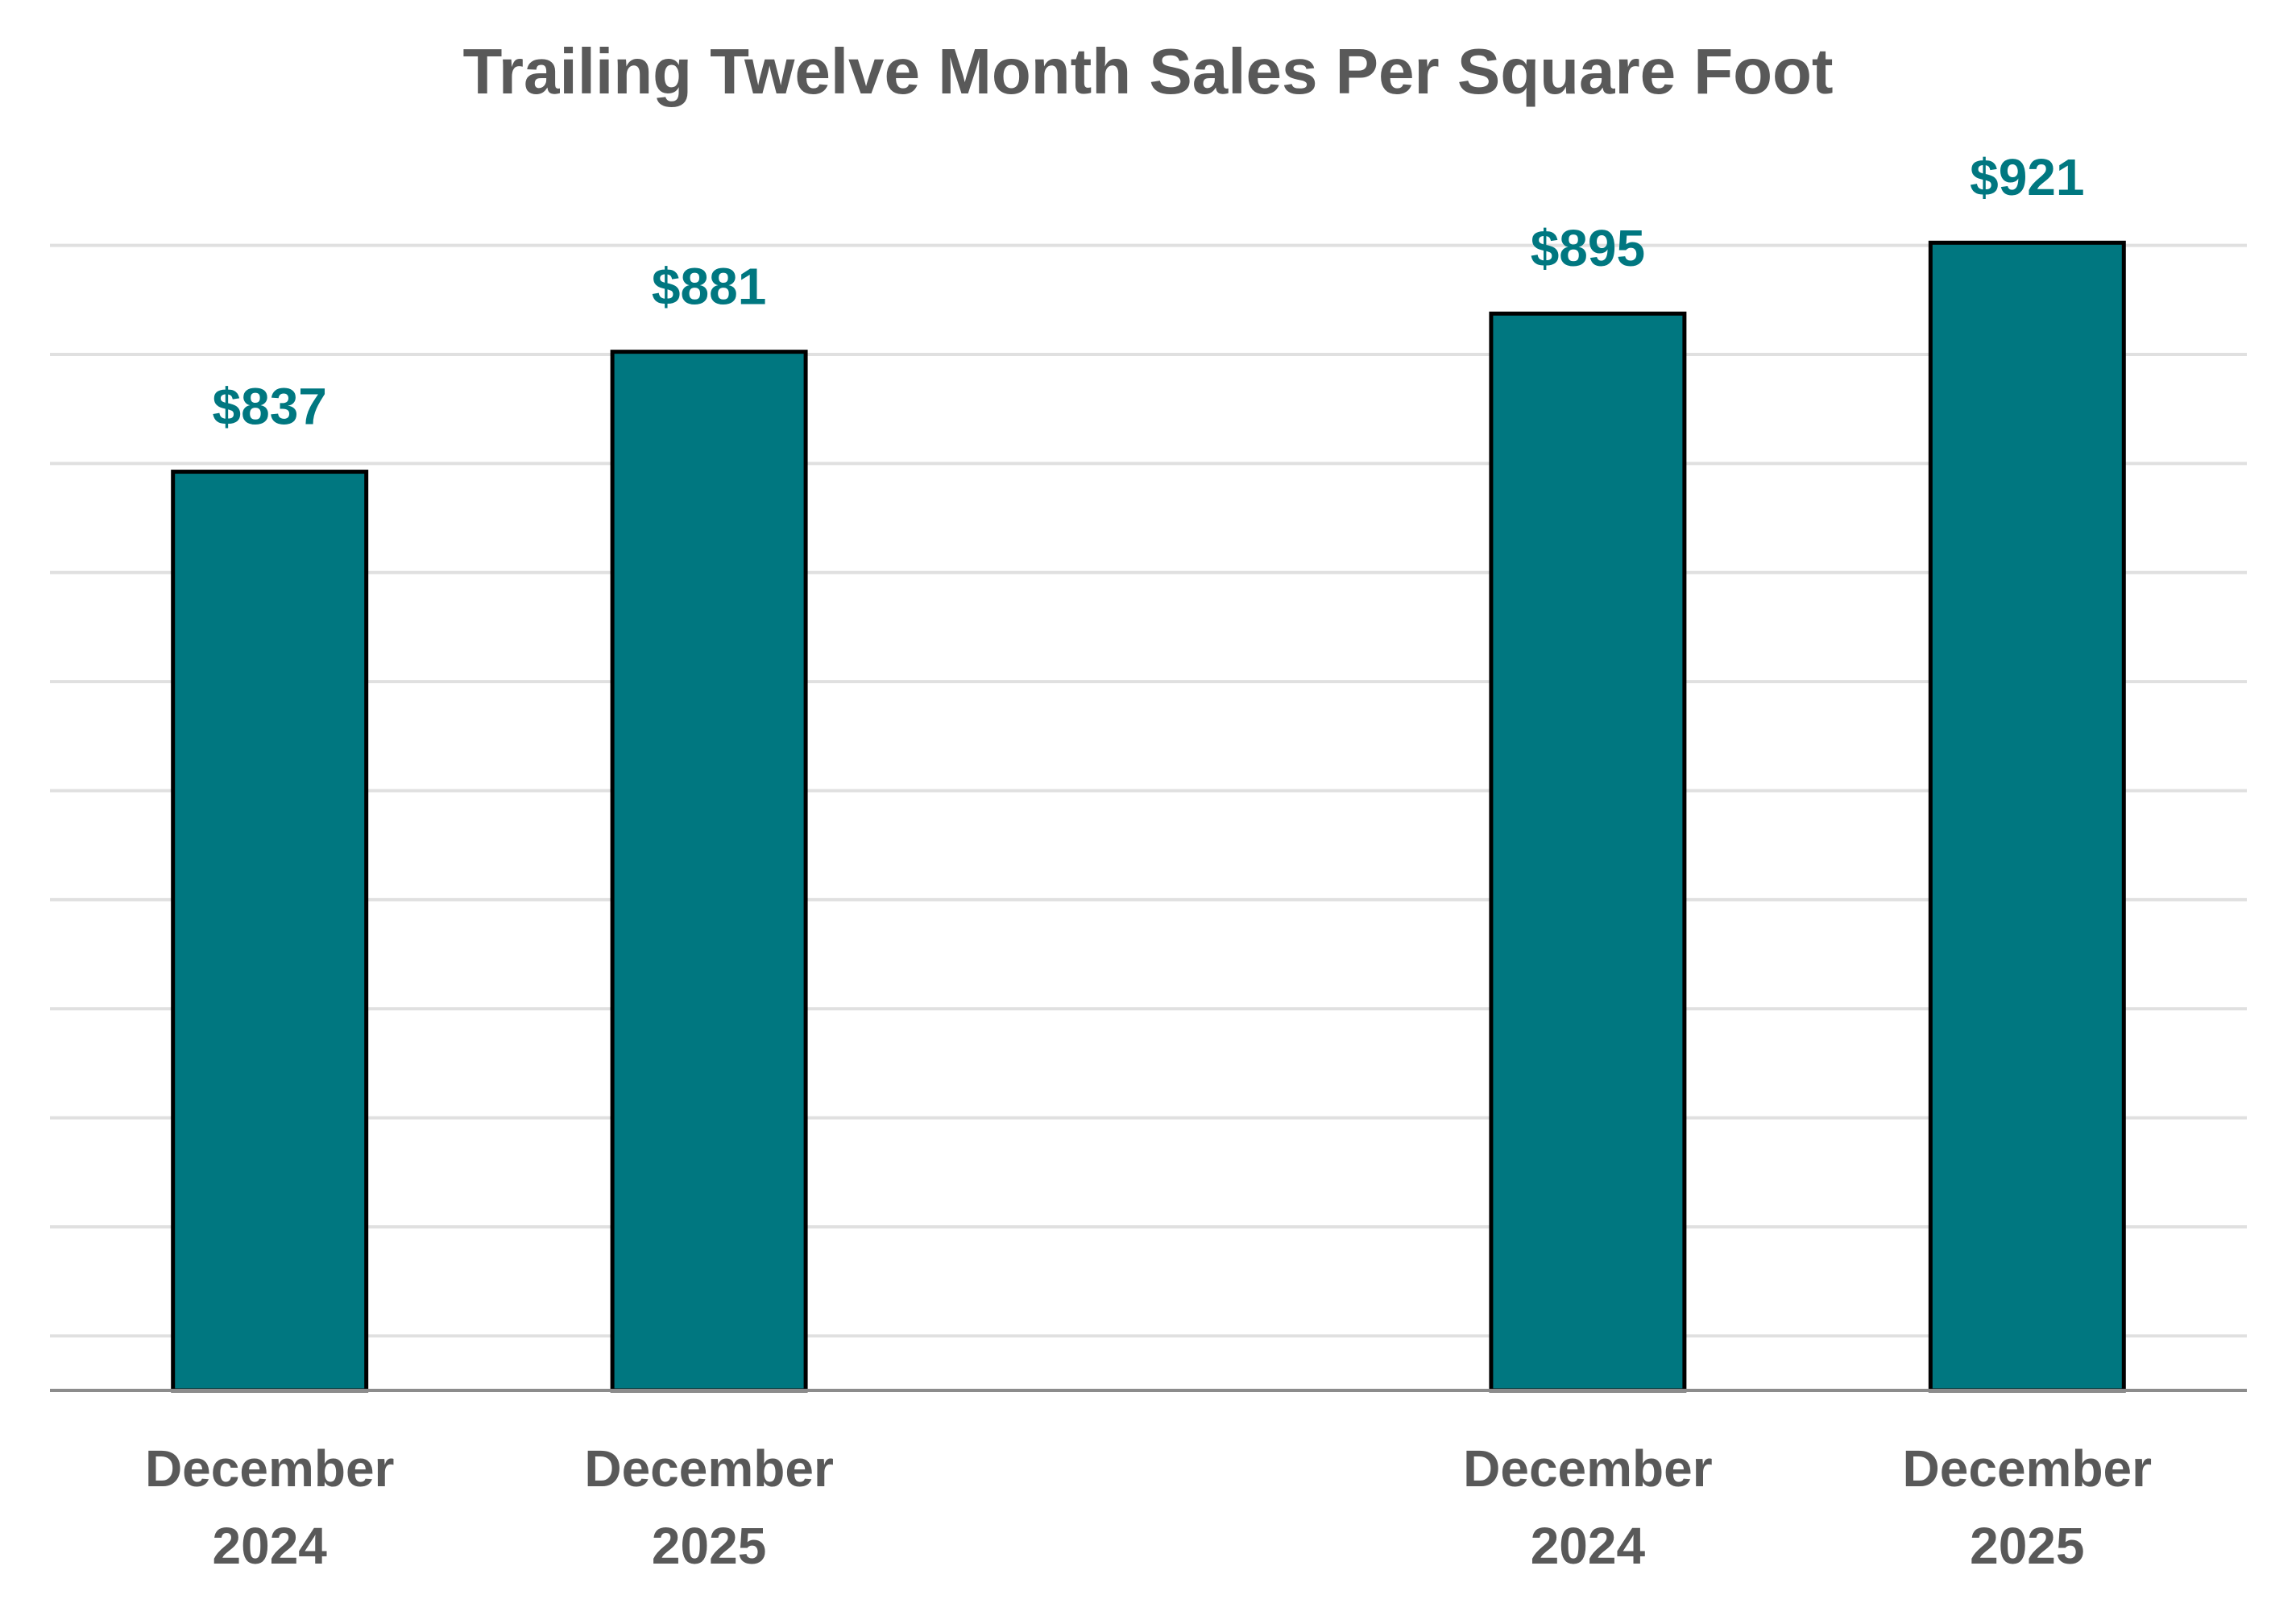 Image resolution: width=2296 pixels, height=1624 pixels. I want to click on data-label: $895, so click(1588, 248).